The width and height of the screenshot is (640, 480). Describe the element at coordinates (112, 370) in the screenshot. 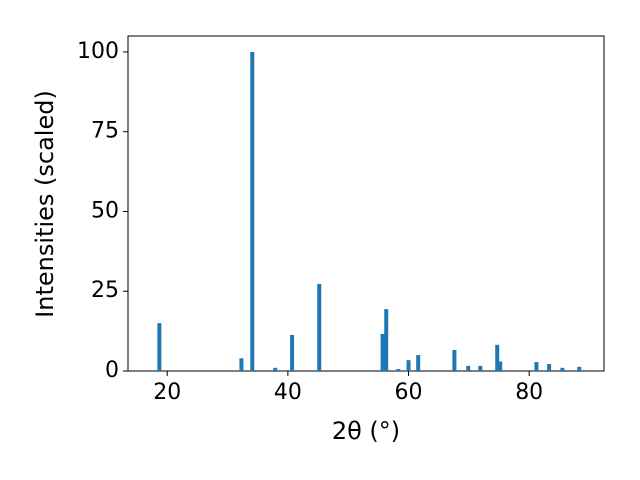

I see `y-tick-label: 0` at that location.